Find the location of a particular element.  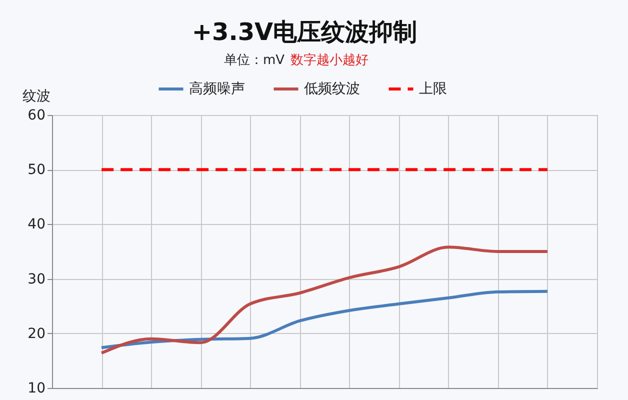

legend-label: 上限 is located at coordinates (433, 89).